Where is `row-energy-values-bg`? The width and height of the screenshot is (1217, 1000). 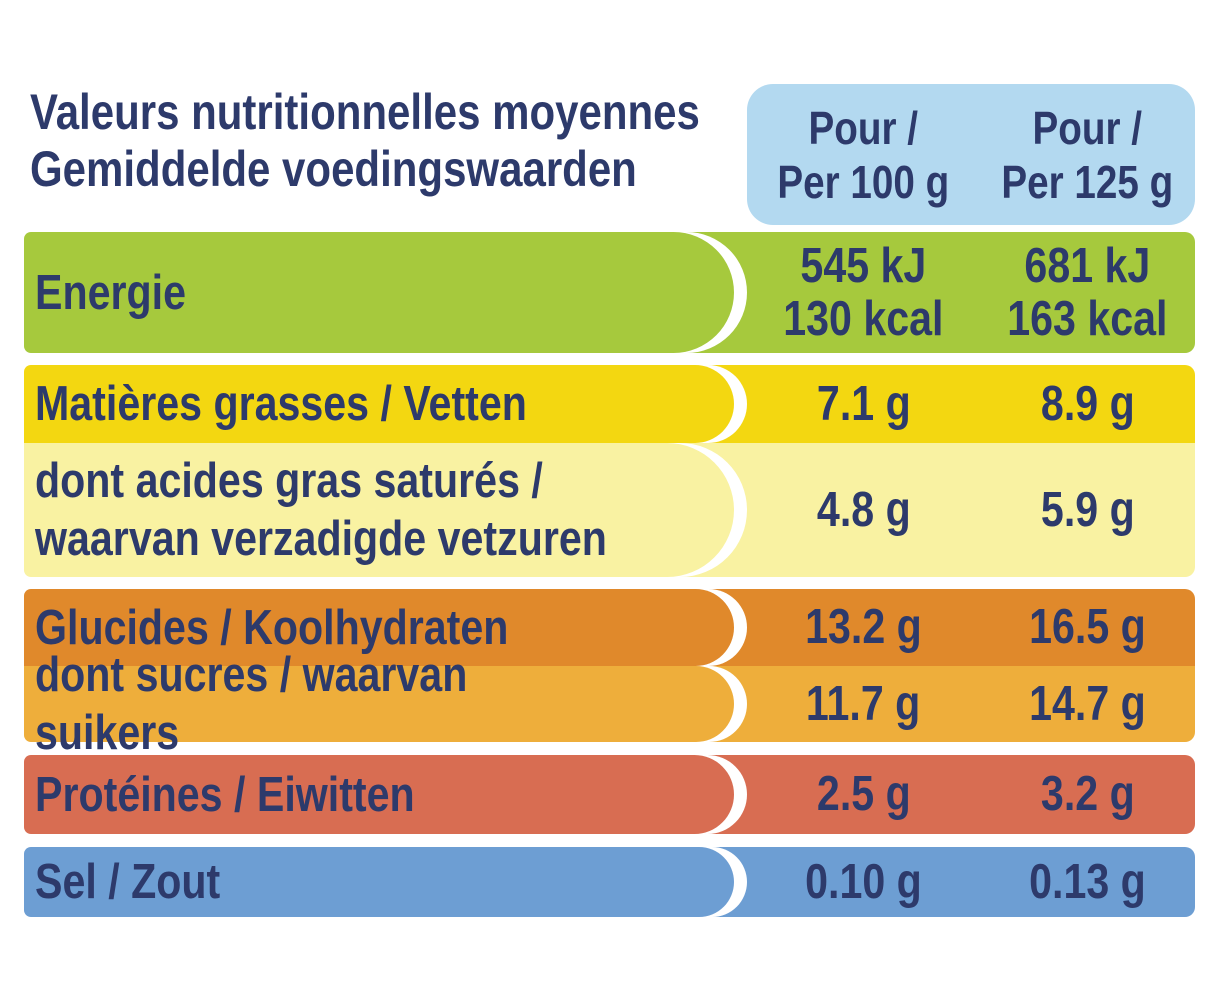
row-energy-values-bg is located at coordinates (929, 292).